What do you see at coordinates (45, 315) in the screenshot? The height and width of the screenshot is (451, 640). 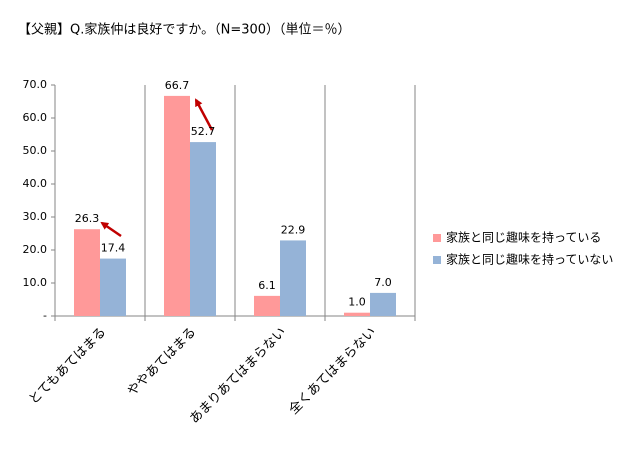 I see `y-tick-label: -` at bounding box center [45, 315].